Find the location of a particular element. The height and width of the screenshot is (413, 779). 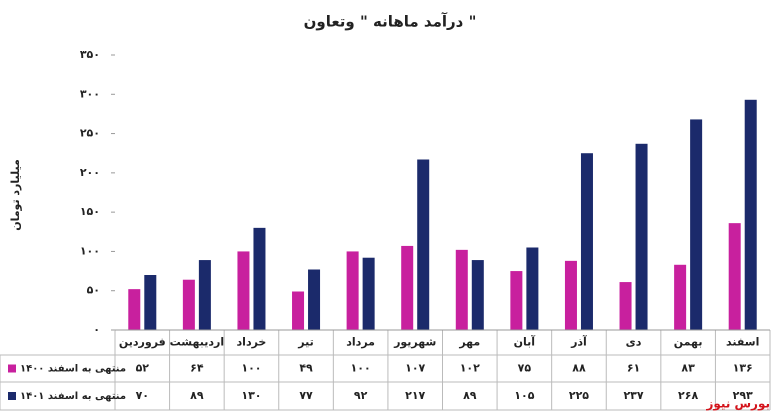

table-value: ۷۵ is located at coordinates (525, 368).